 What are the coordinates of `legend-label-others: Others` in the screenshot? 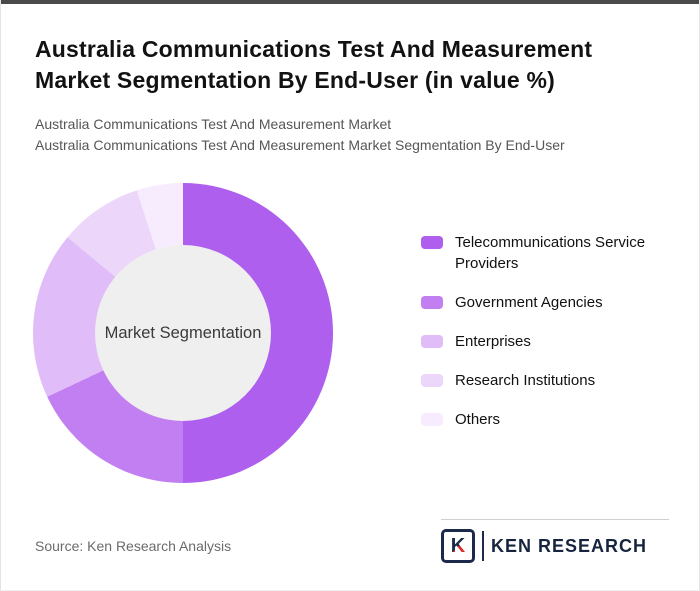 It's located at (478, 419).